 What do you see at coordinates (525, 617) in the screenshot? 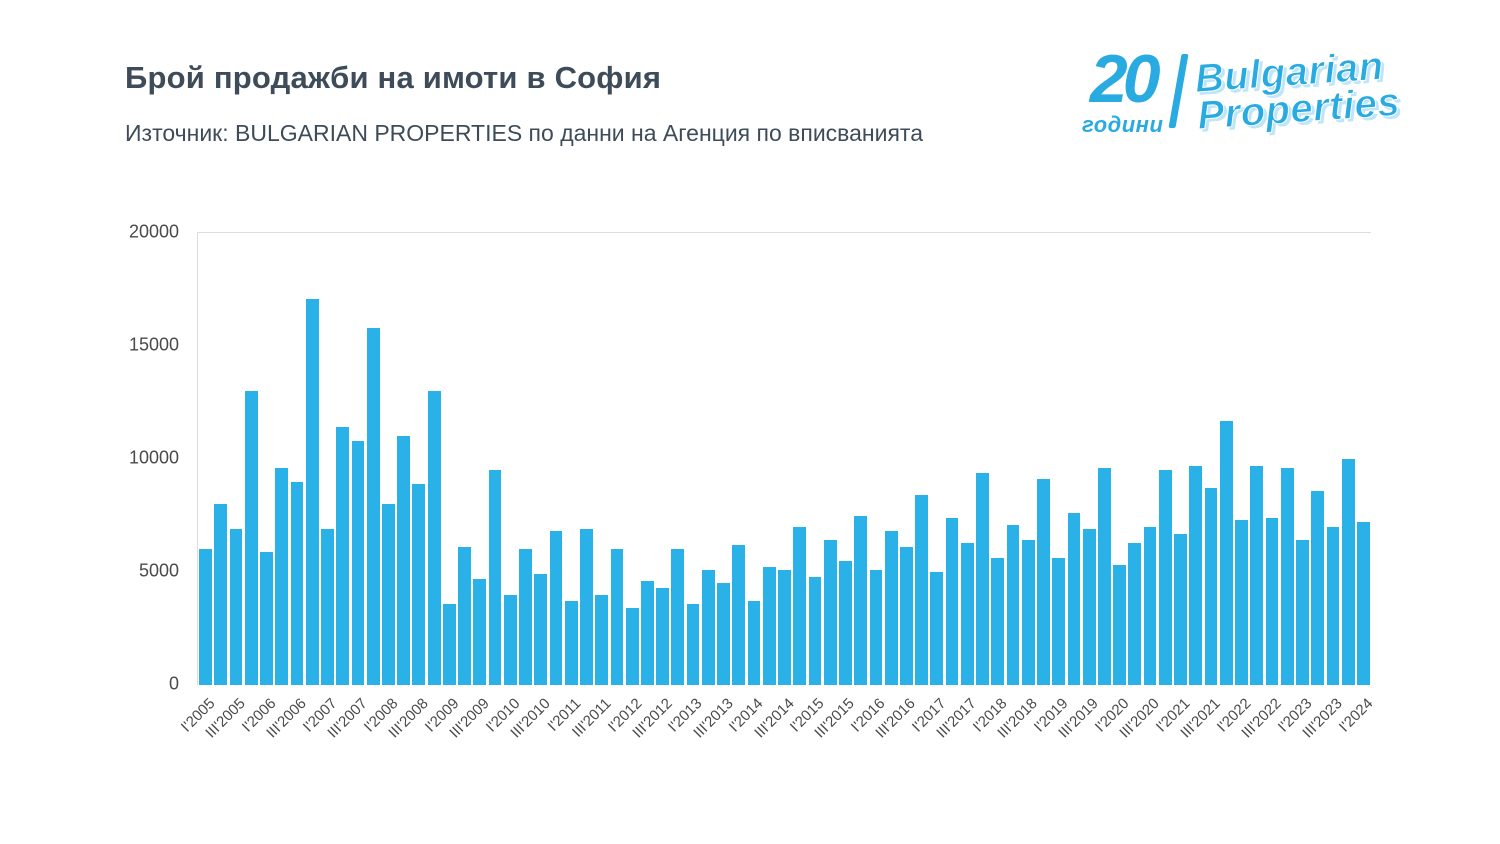
I see `bar-II'2010` at bounding box center [525, 617].